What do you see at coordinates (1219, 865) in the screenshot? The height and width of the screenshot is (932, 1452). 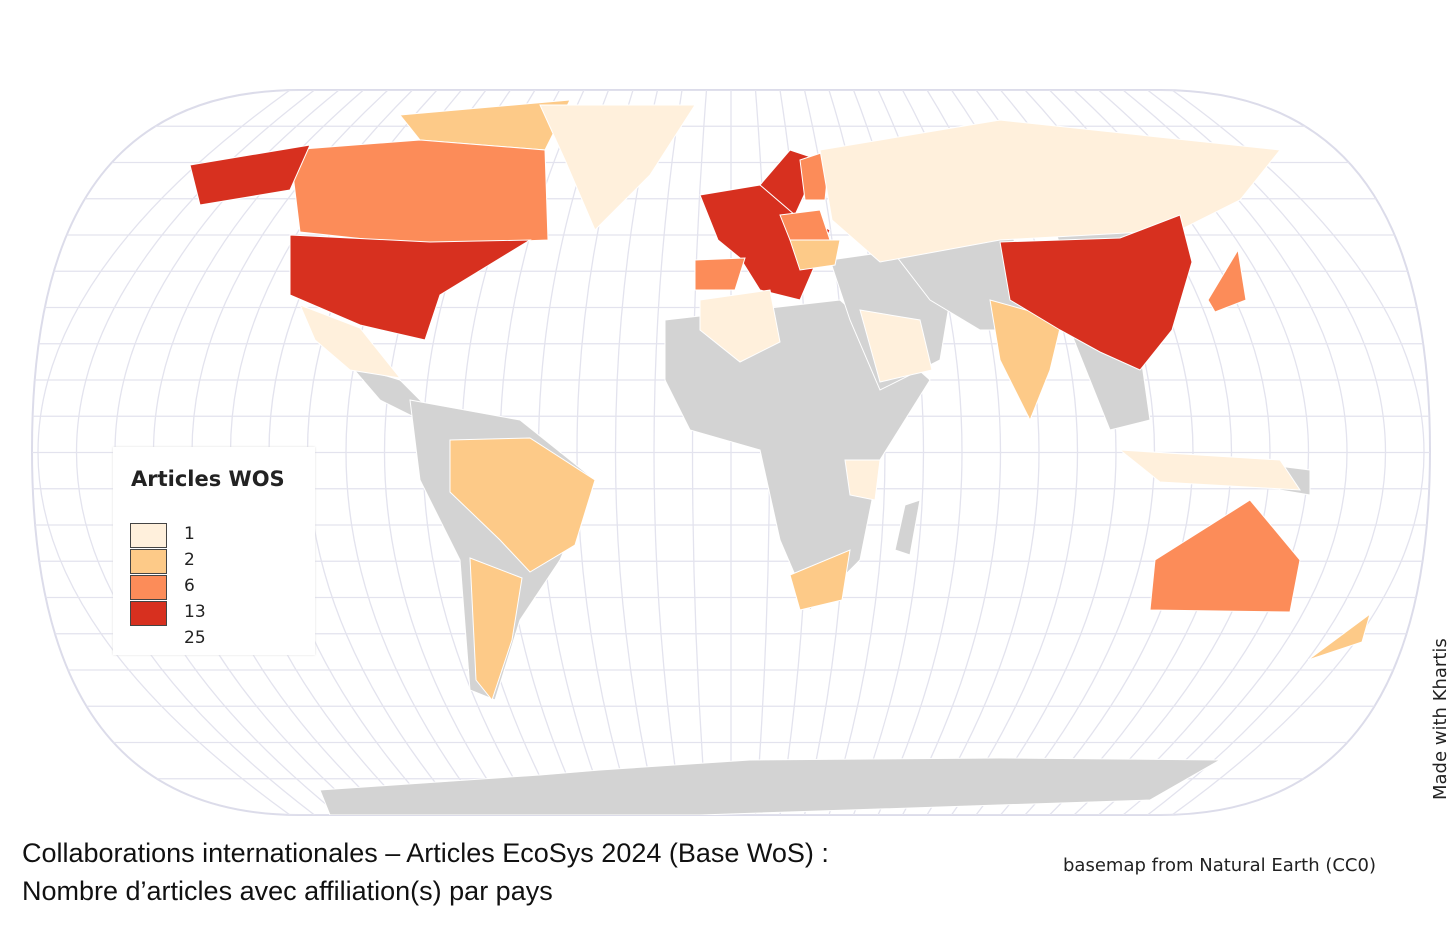 I see `basemap-credit: basemap from Natural Earth (CC0)` at bounding box center [1219, 865].